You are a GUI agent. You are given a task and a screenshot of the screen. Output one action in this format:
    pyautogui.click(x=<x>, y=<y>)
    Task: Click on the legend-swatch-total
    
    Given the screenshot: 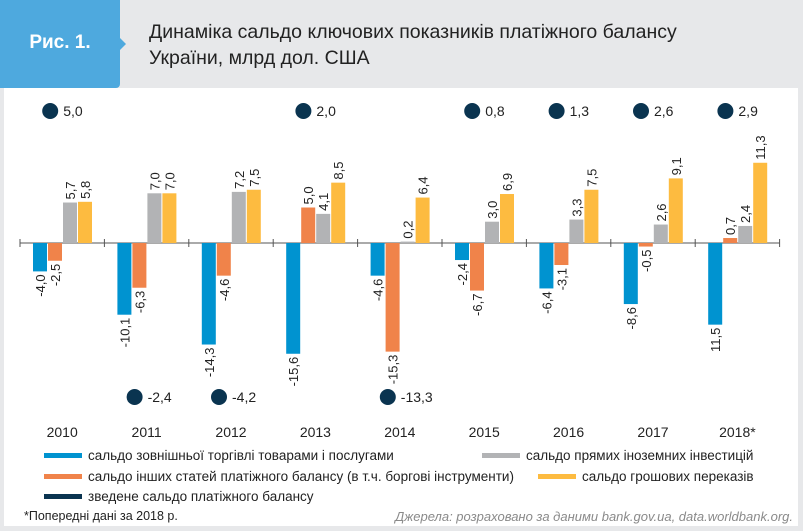 What is the action you would take?
    pyautogui.click(x=63, y=496)
    